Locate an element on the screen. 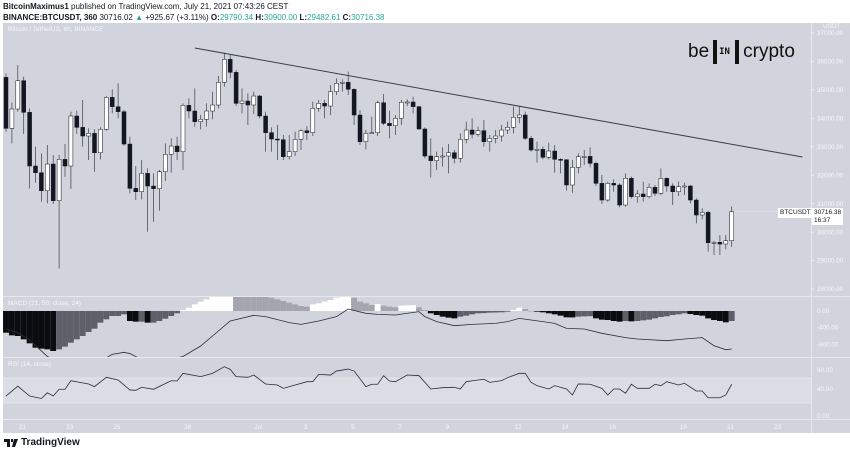 Image resolution: width=850 pixels, height=453 pixels. author-name: BitcoinMaximus1 is located at coordinates (36, 6).